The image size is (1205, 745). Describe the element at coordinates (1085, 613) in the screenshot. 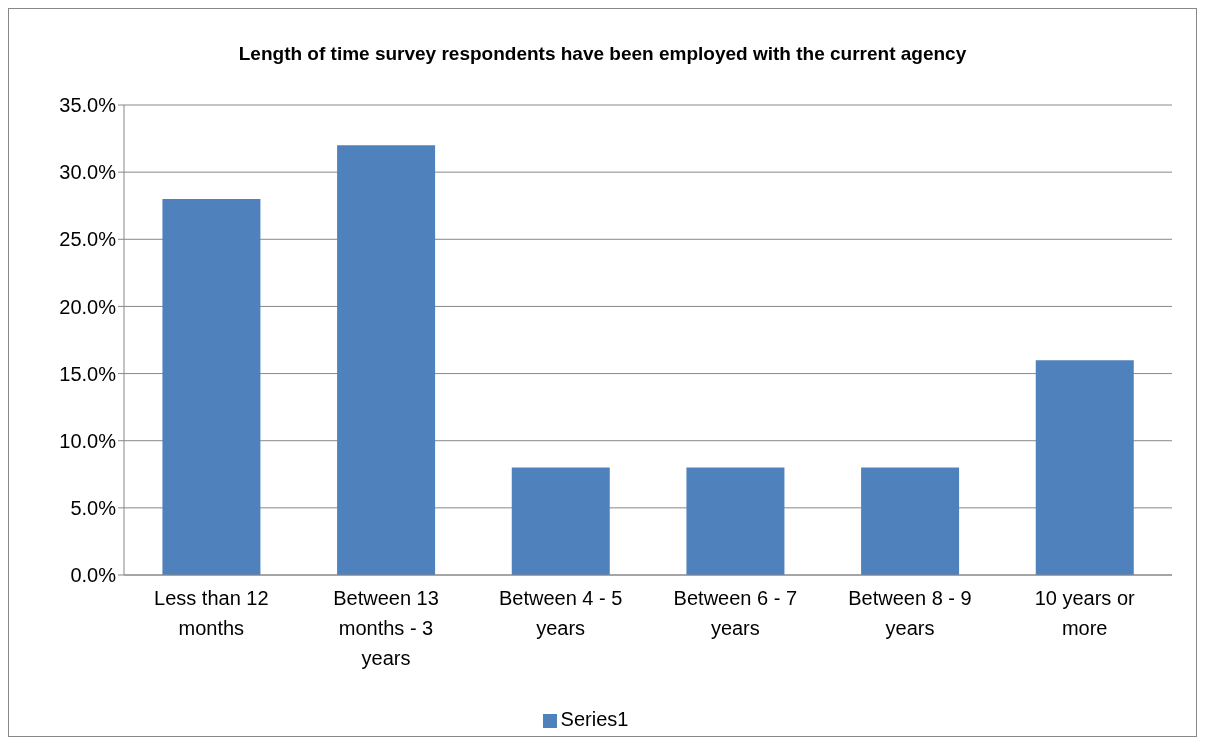

I see `x-tick-label: 10 years or more` at that location.